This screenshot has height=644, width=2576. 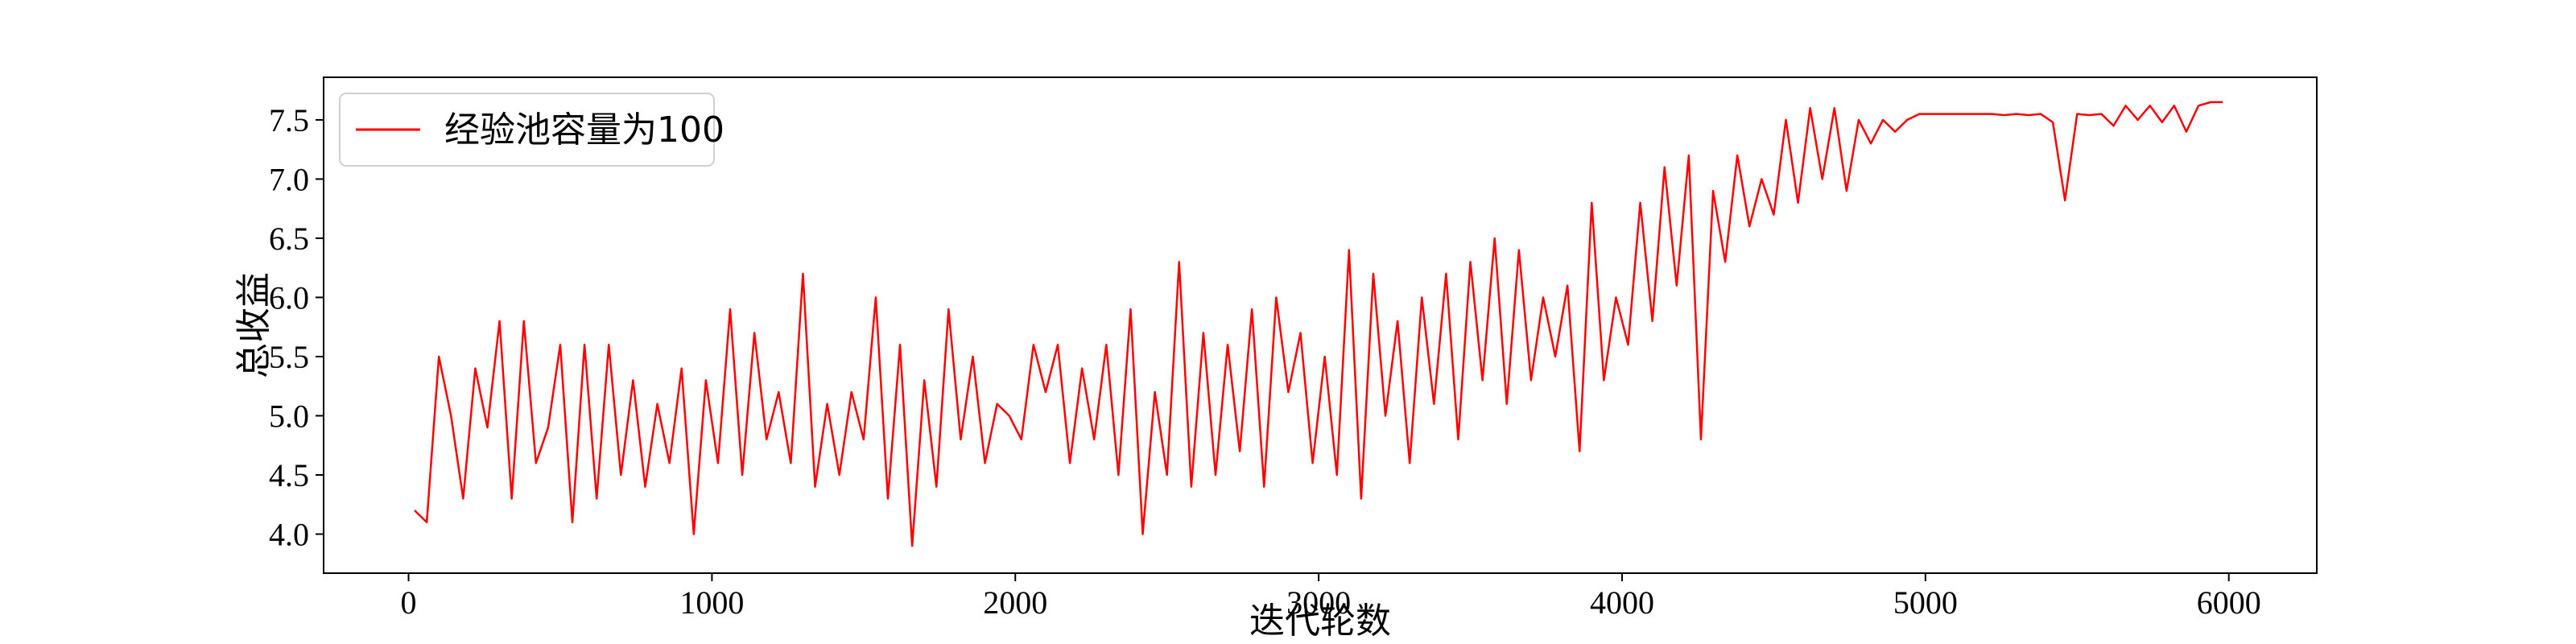 What do you see at coordinates (1622, 602) in the screenshot?
I see `x-tick-label: 4000` at bounding box center [1622, 602].